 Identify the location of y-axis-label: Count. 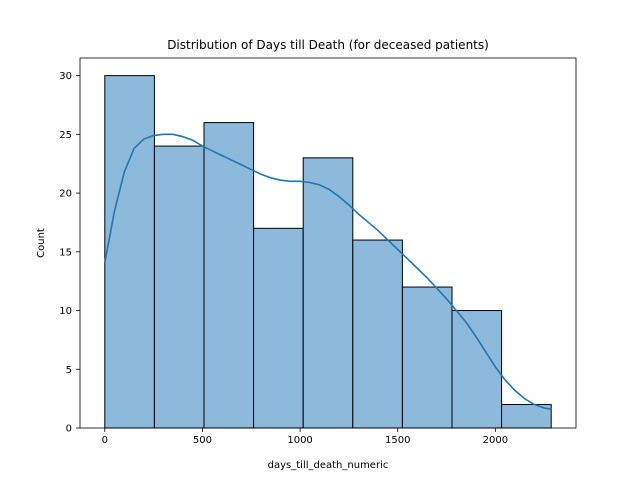
(41, 243).